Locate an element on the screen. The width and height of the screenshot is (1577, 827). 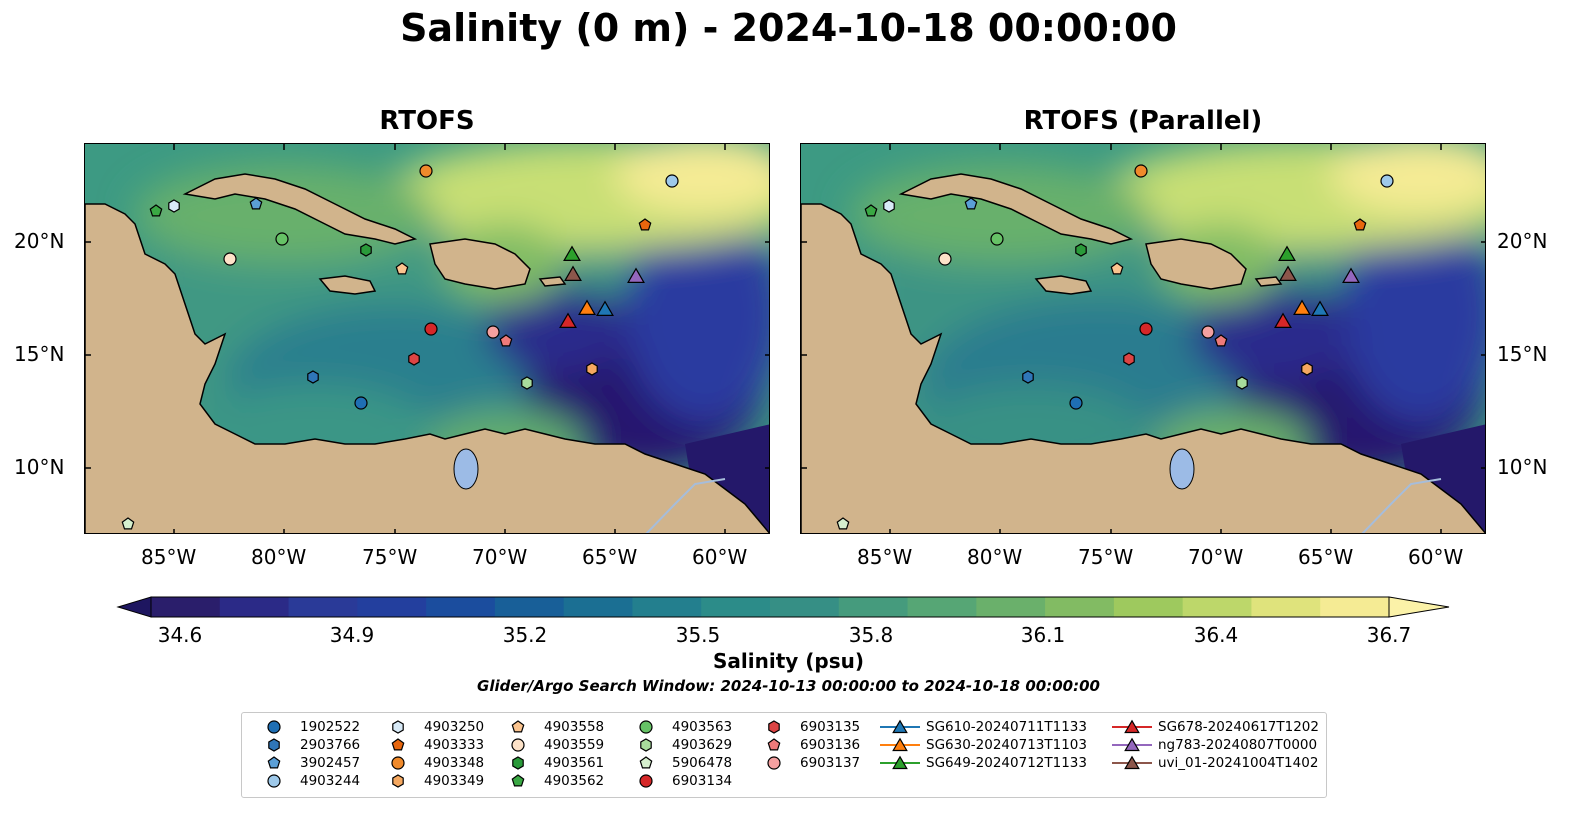
colorbar-tick: 36.7 is located at coordinates (1389, 635).